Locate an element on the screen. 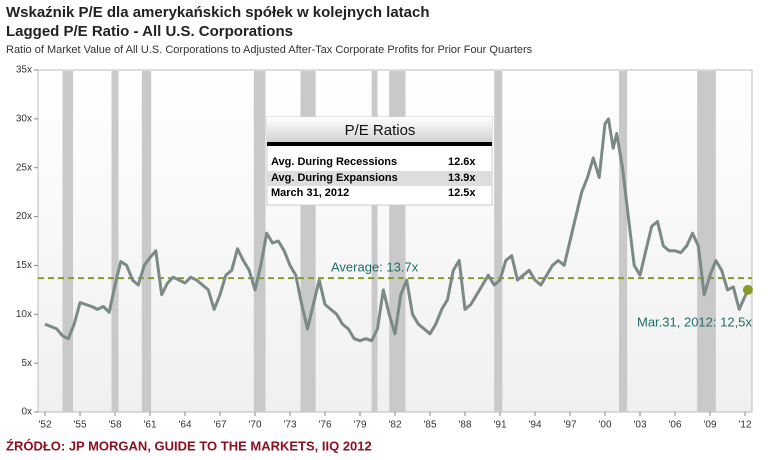 Image resolution: width=771 pixels, height=460 pixels. table-cell: 12.6x is located at coordinates (462, 162).